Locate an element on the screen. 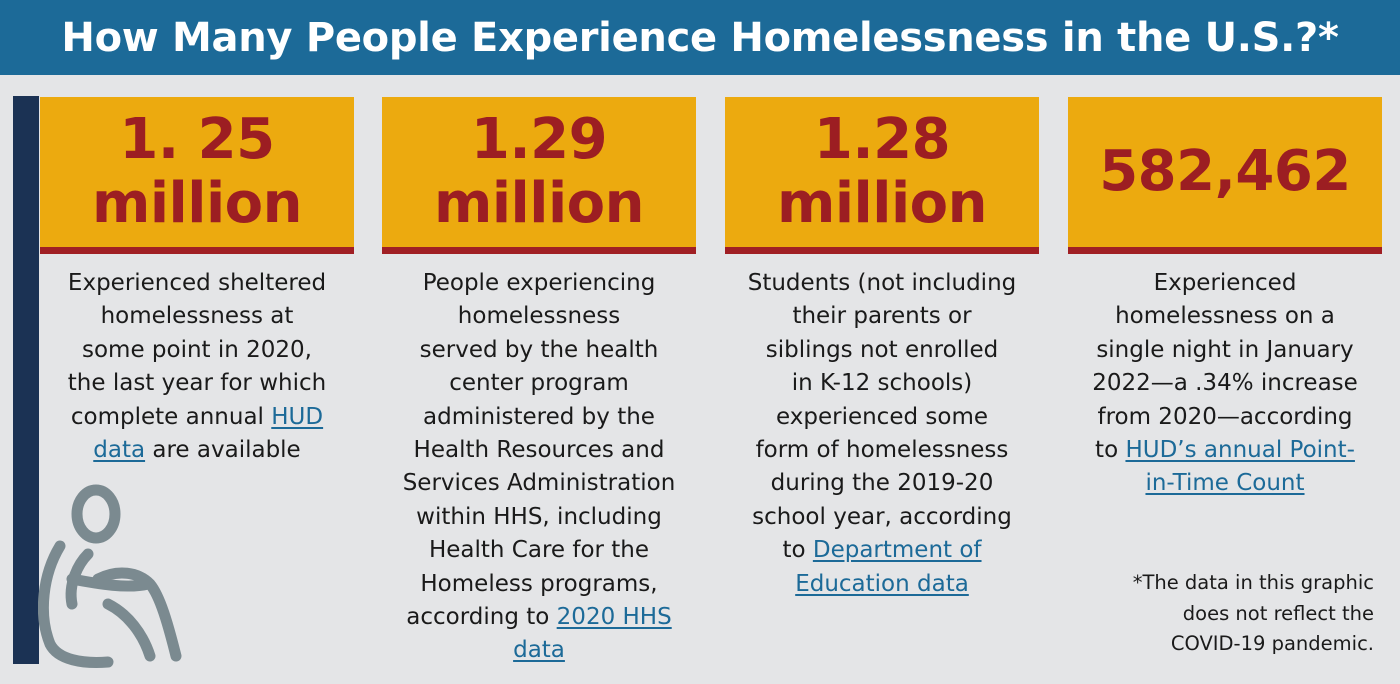  desc-line: Education data is located at coordinates (882, 584).